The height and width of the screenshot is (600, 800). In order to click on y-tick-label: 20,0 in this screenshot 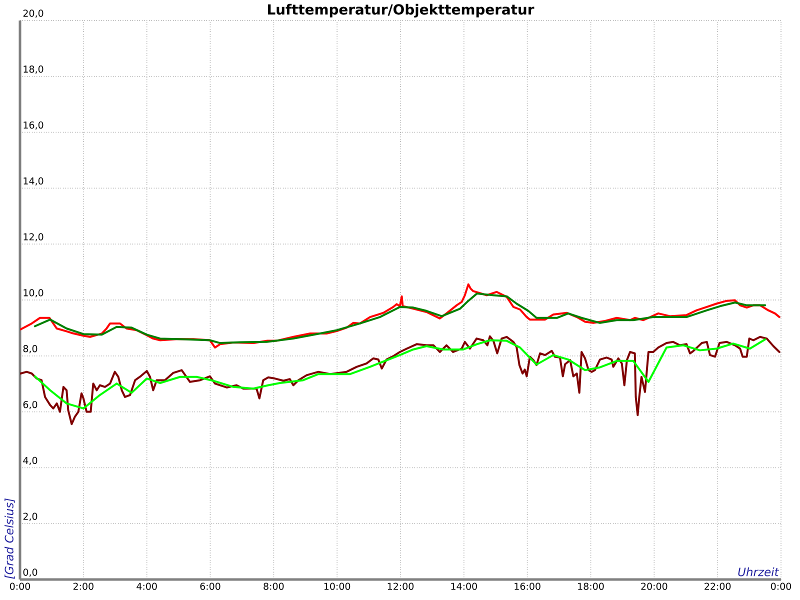, I will do `click(33, 14)`.